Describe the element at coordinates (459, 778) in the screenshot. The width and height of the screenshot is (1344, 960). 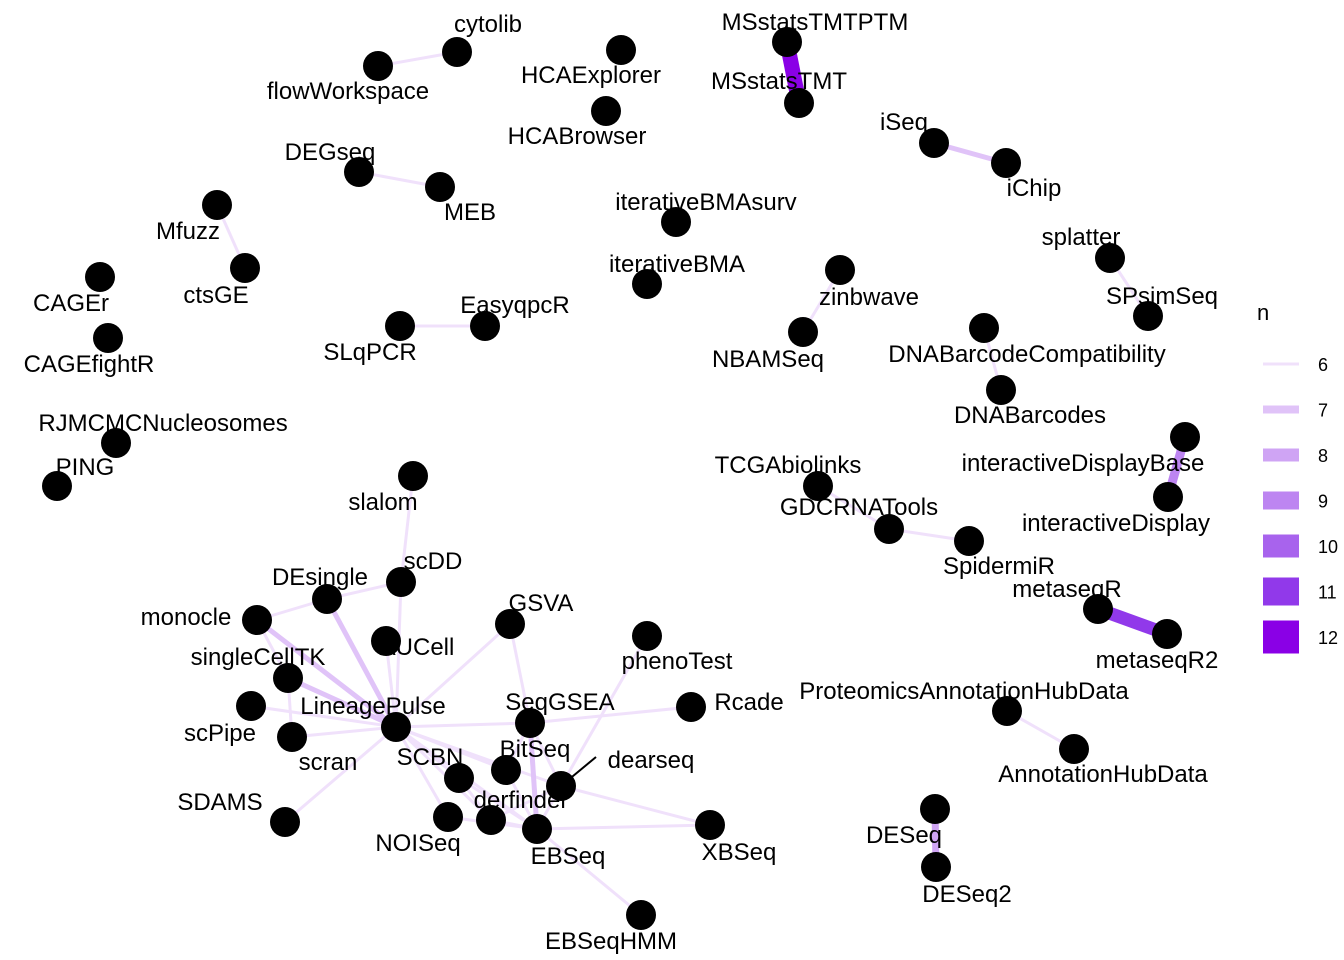
I see `node-SCBN` at that location.